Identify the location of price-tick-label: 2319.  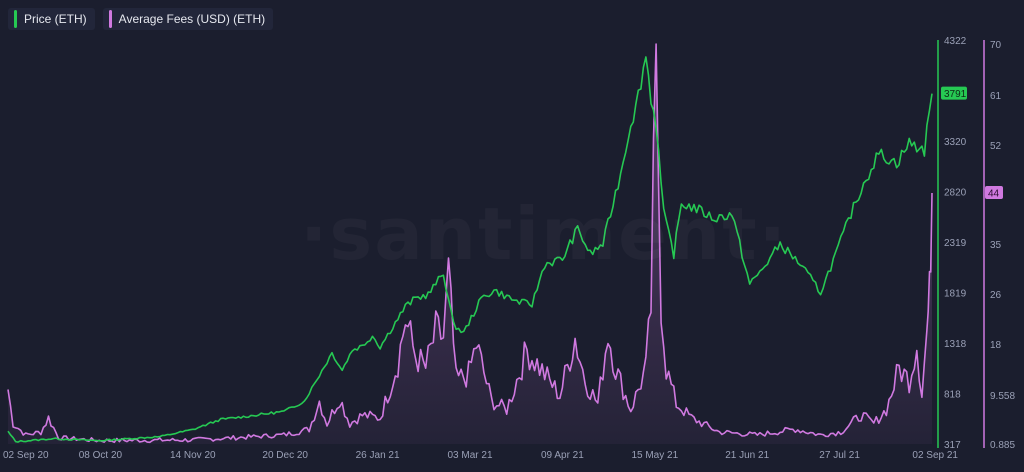
(955, 243).